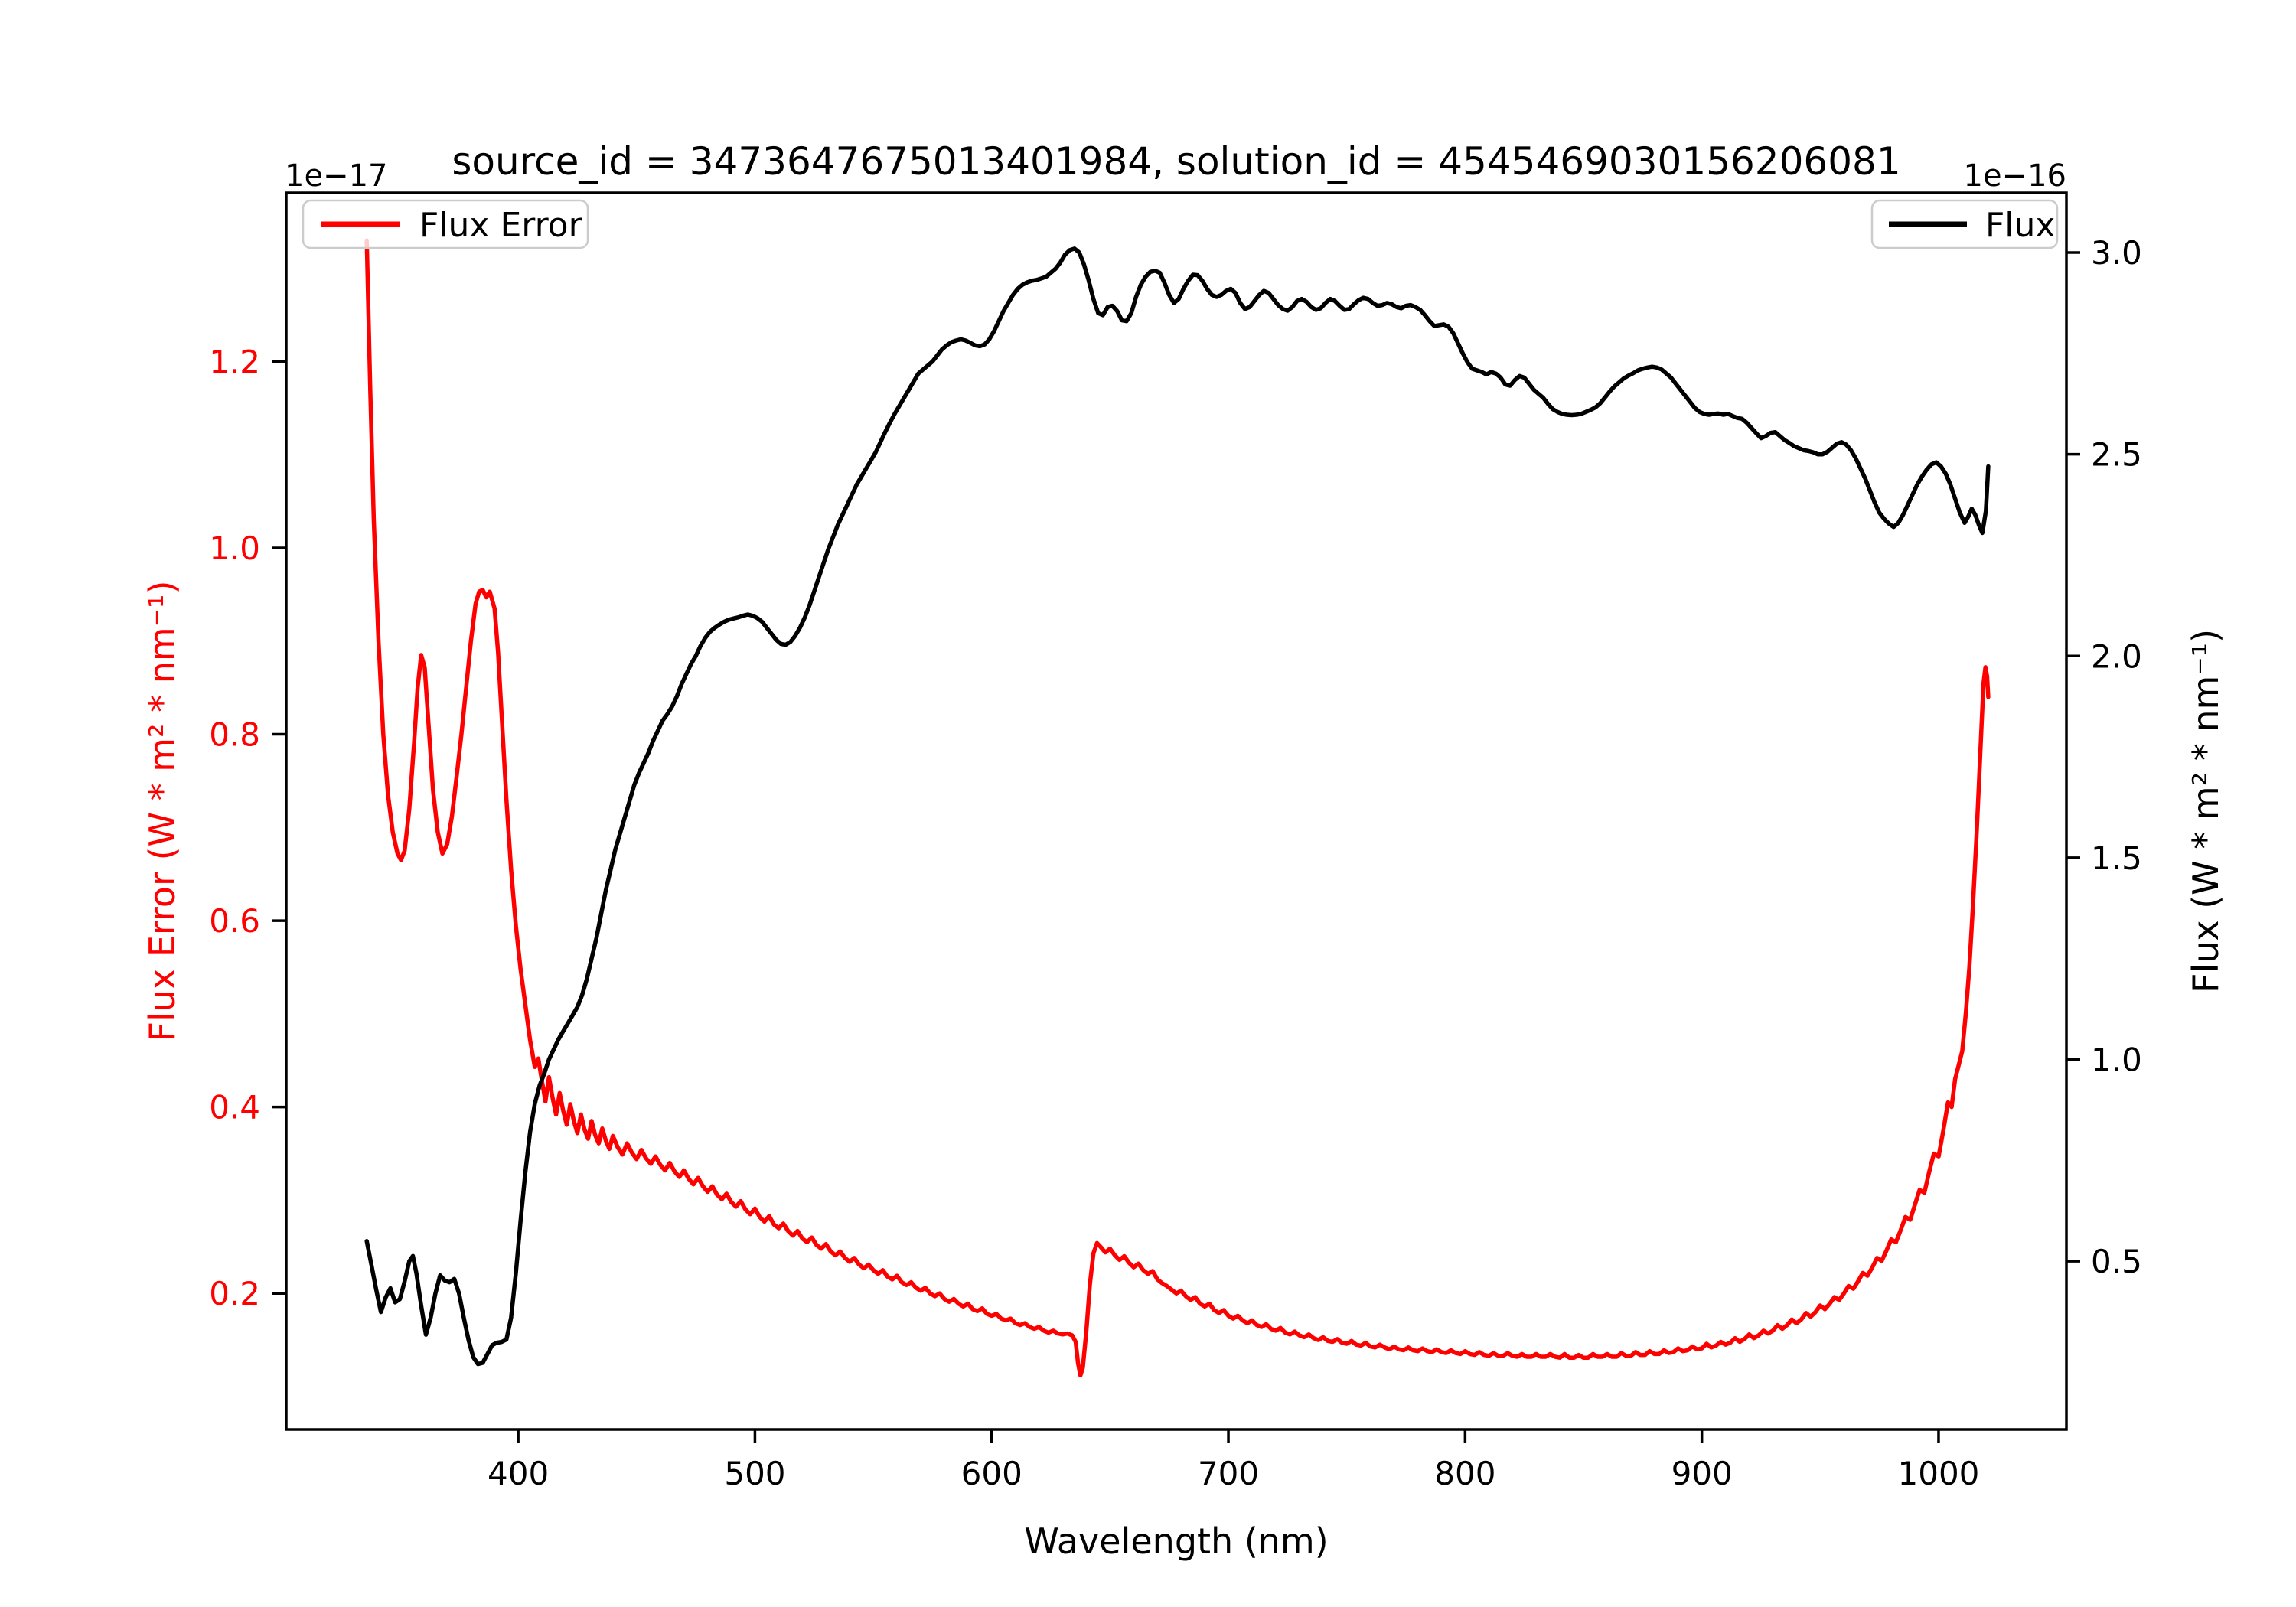 This screenshot has height=1607, width=2296. What do you see at coordinates (1228, 1473) in the screenshot?
I see `x-tick-label: 700` at bounding box center [1228, 1473].